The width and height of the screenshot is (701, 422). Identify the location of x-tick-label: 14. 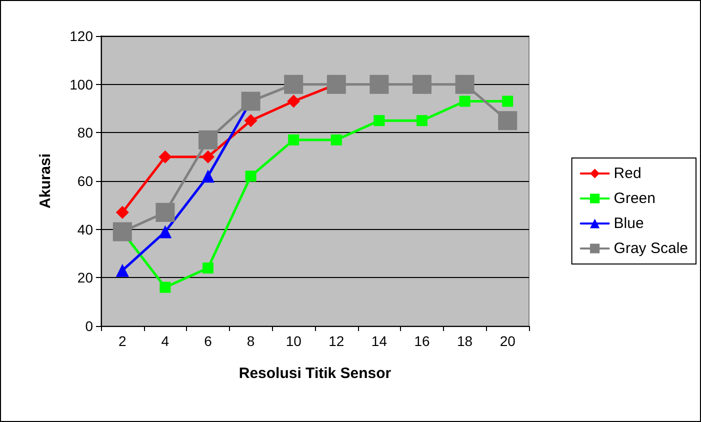
(379, 341).